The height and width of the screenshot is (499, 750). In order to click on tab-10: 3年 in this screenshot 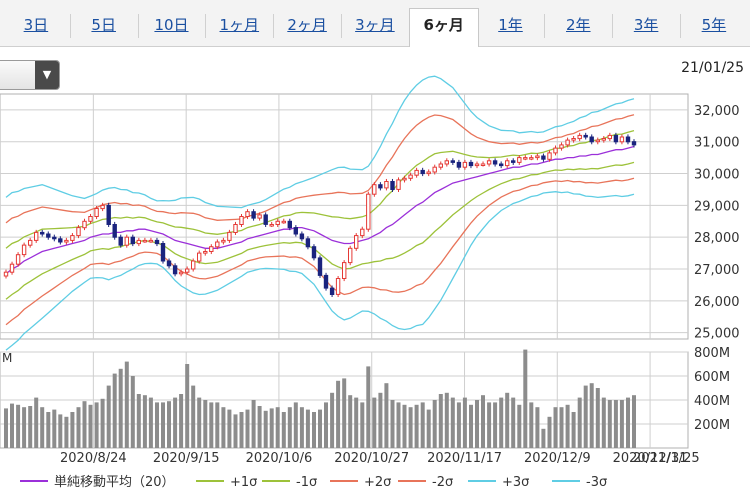, I will do `click(646, 25)`.